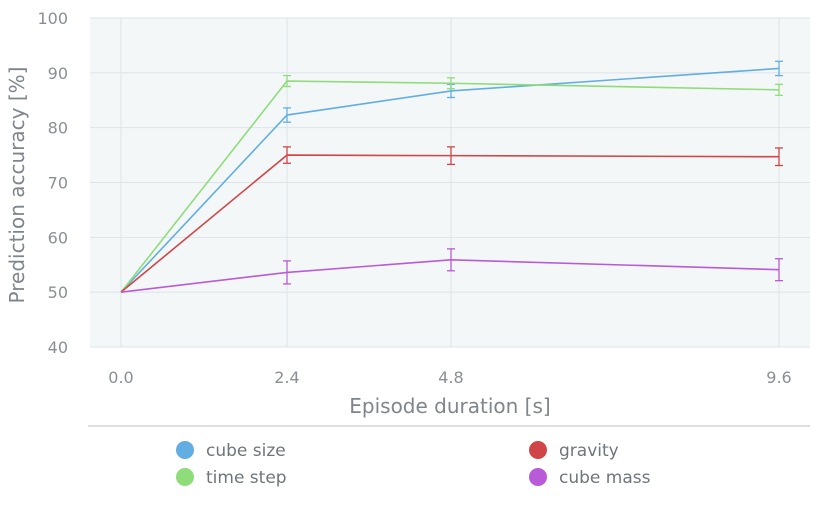 This screenshot has width=830, height=505. Describe the element at coordinates (605, 478) in the screenshot. I see `legend-label: cube mass` at that location.